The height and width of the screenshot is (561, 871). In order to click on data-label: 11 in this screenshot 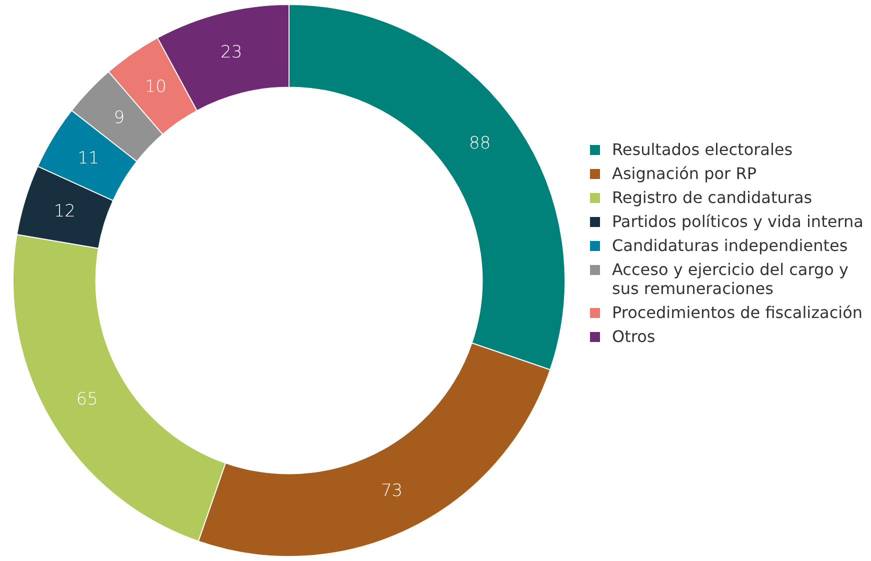, I will do `click(89, 158)`.